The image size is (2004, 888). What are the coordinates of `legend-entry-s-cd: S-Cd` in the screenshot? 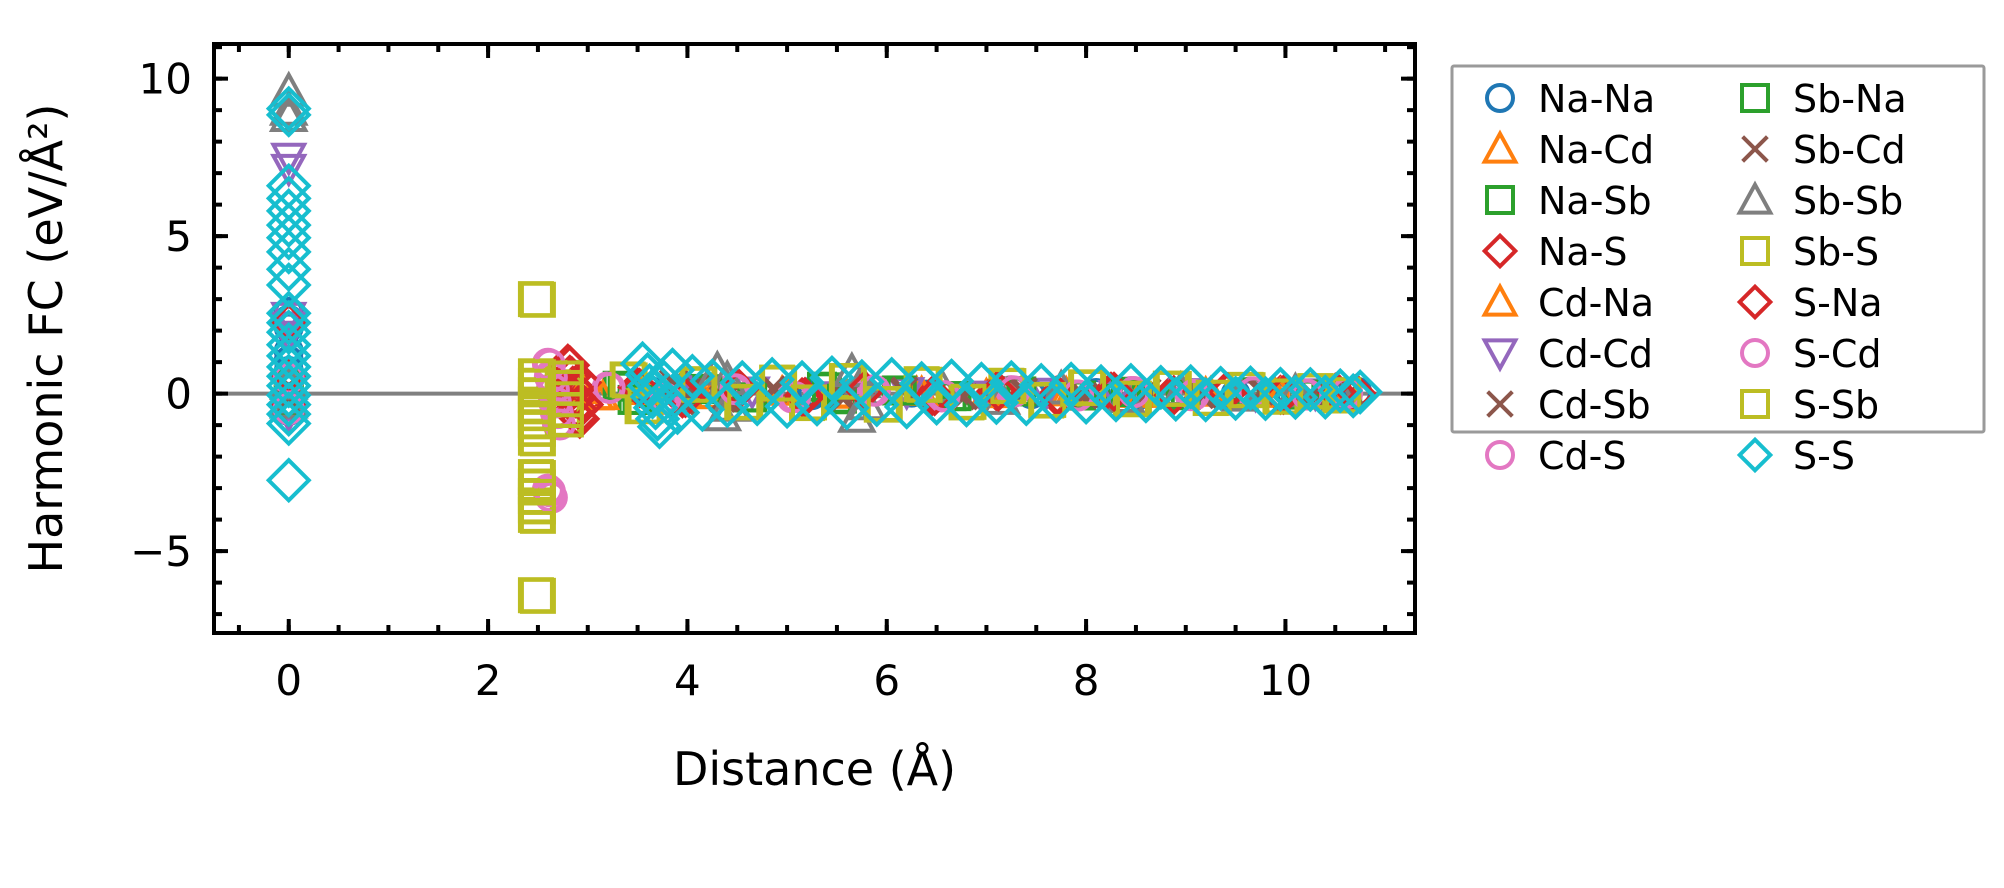 It's located at (1811, 354).